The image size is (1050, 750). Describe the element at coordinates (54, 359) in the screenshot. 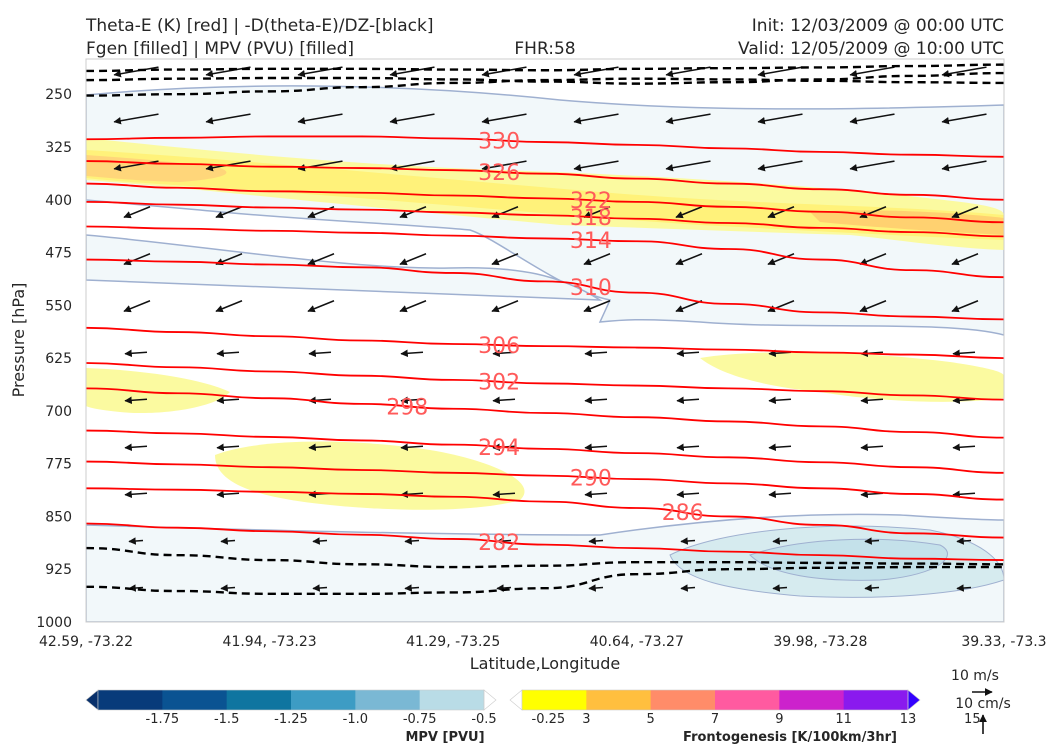

I see `y-axis-ticks: 250 325 400 475 550 625 700 775 850 925 1000` at that location.